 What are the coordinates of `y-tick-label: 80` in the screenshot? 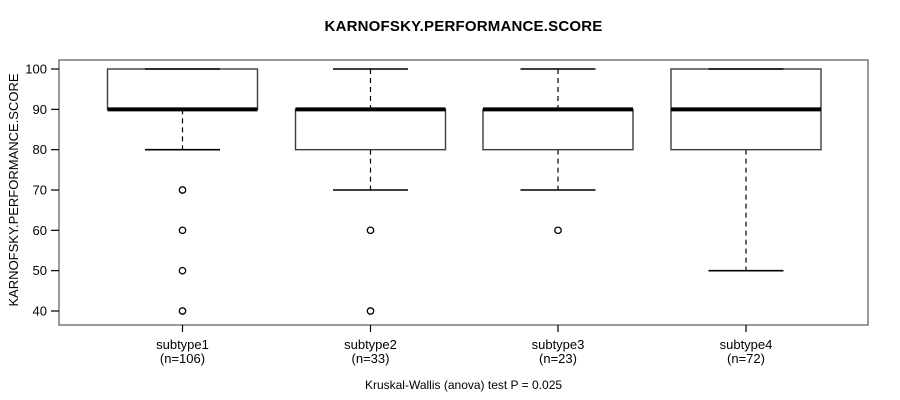 It's located at (40, 149).